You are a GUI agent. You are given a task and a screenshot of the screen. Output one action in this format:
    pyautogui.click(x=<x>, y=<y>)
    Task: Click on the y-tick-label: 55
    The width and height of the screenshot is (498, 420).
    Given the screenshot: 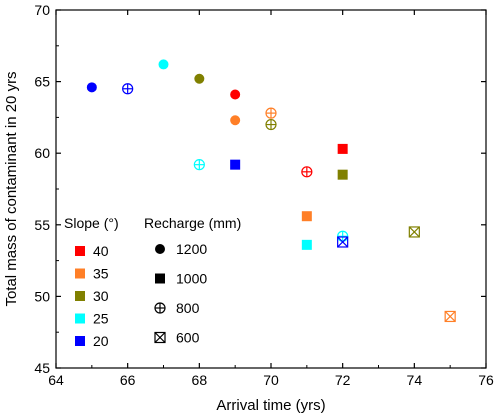 What is the action you would take?
    pyautogui.click(x=42, y=225)
    